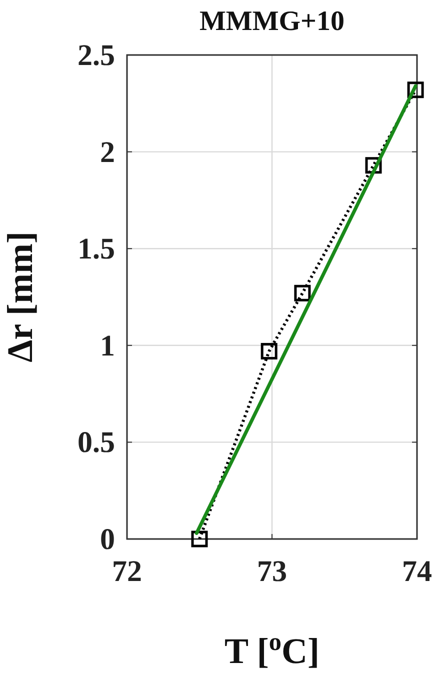 The width and height of the screenshot is (435, 677). What do you see at coordinates (20, 297) in the screenshot?
I see `y-axis-title: Δr [mm]` at bounding box center [20, 297].